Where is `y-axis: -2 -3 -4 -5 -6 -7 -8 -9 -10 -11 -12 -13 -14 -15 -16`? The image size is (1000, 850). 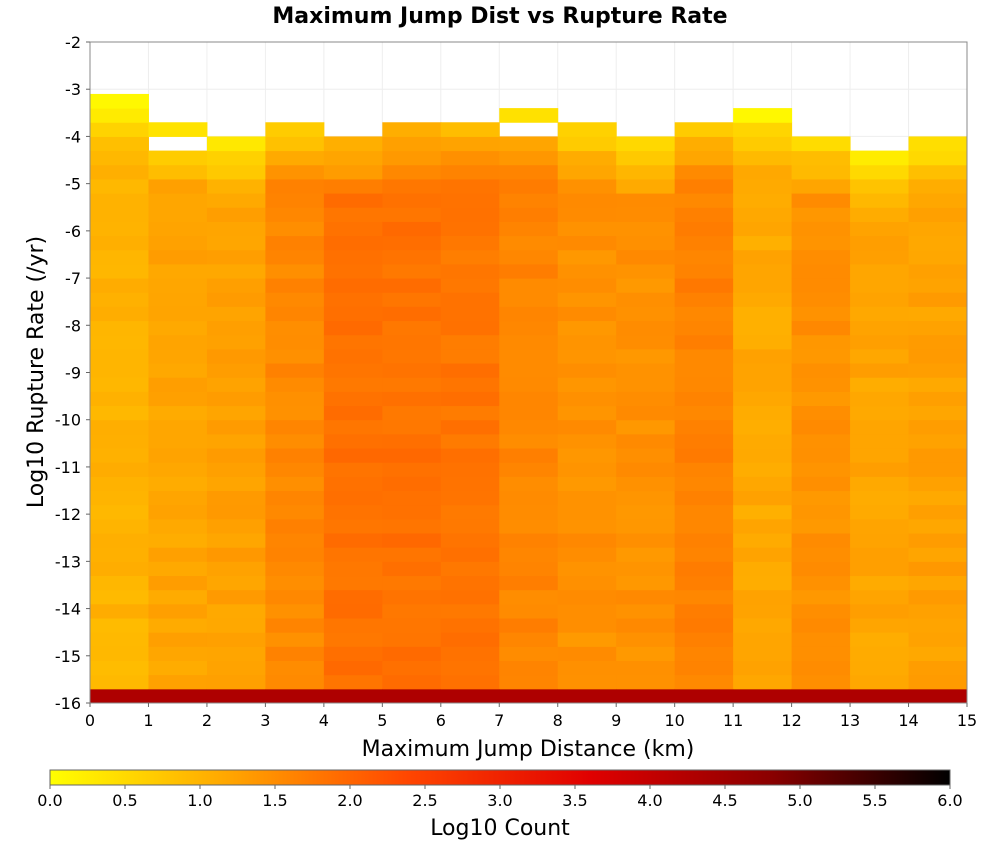 y-axis: -2 -3 -4 -5 -6 -7 -8 -9 -10 -11 -12 -13 -14 -15 -16 is located at coordinates (72, 373).